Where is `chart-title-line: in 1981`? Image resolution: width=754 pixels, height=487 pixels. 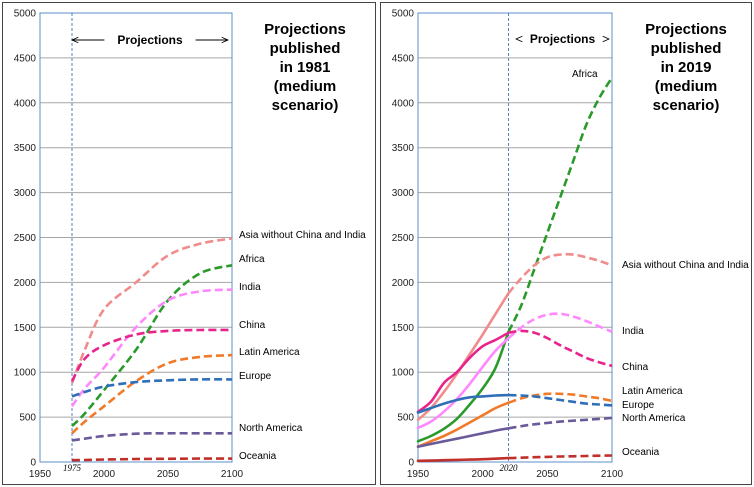
chart-title-line: in 1981 is located at coordinates (305, 67).